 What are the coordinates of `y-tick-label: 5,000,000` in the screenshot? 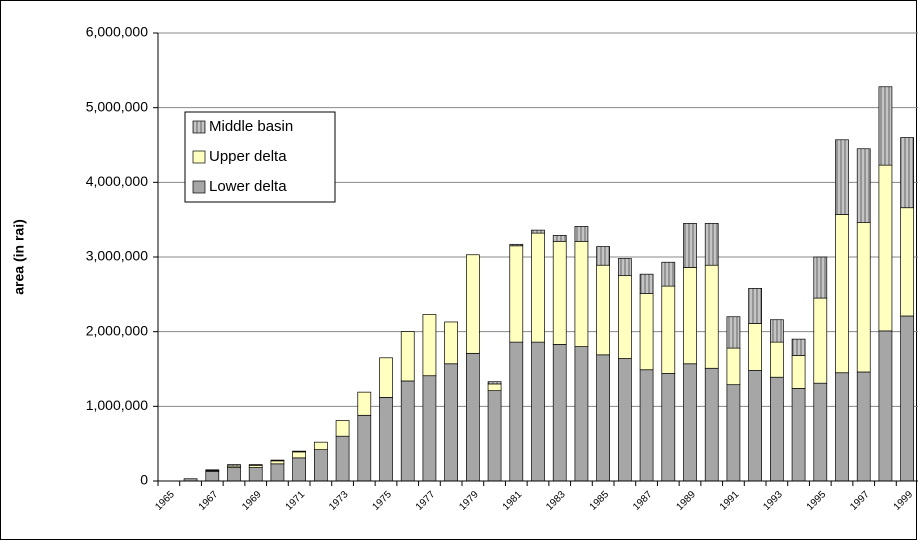 It's located at (117, 106).